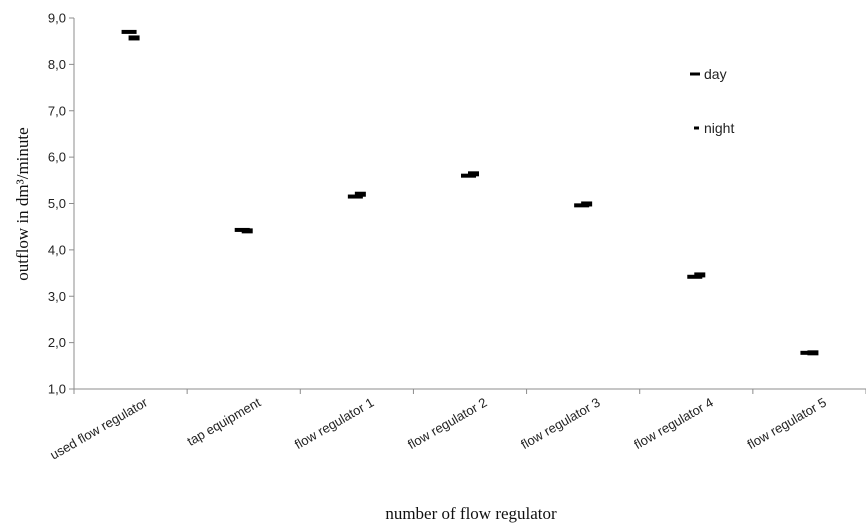 The image size is (866, 526). What do you see at coordinates (695, 74) in the screenshot?
I see `legend-day-marker` at bounding box center [695, 74].